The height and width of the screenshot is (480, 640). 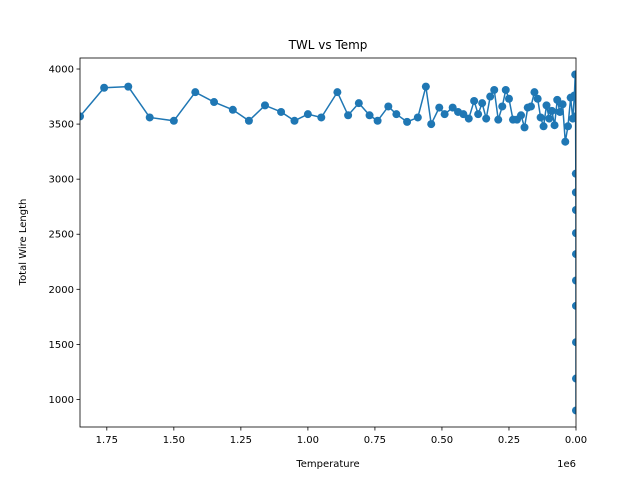 I want to click on x-tick-label: 0.75, so click(x=375, y=440).